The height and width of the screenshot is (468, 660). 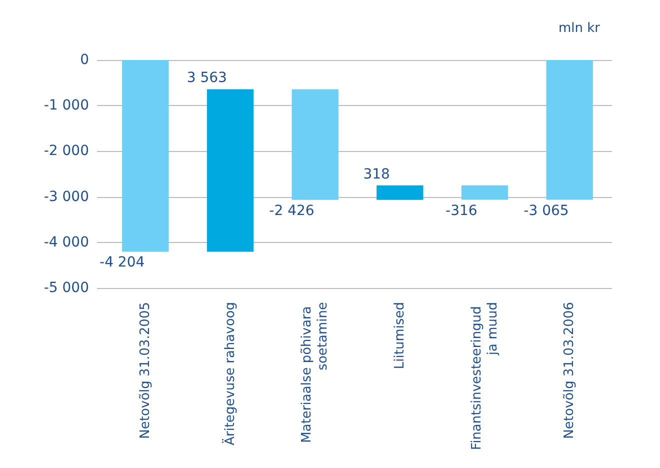 What do you see at coordinates (66, 106) in the screenshot?
I see `y-tick-label: -1 000` at bounding box center [66, 106].